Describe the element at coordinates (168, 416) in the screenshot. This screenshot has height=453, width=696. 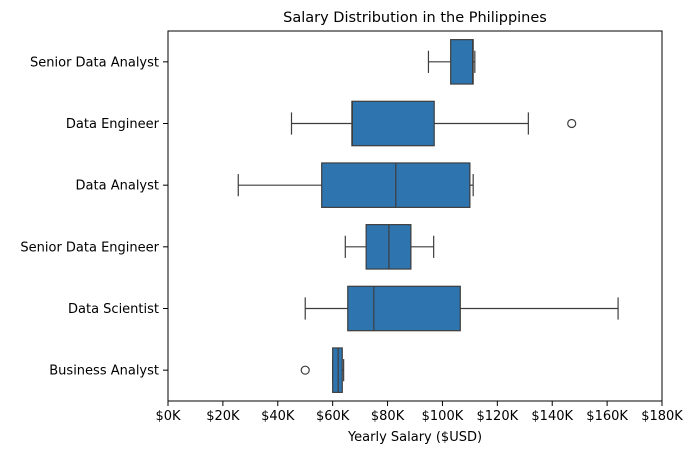
I see `x-tick-label: $0K` at that location.